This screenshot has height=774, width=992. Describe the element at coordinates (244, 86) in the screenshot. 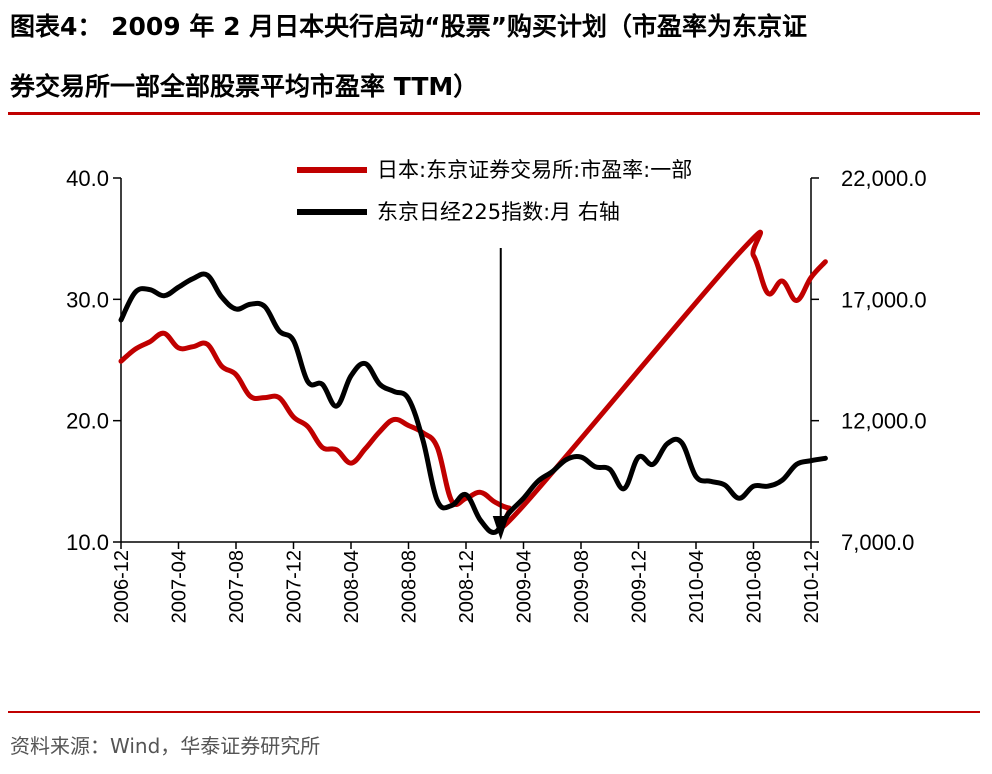

I see `chart-title-line-2: 券交易所一部全部股票平均市盈率 TTM）` at that location.